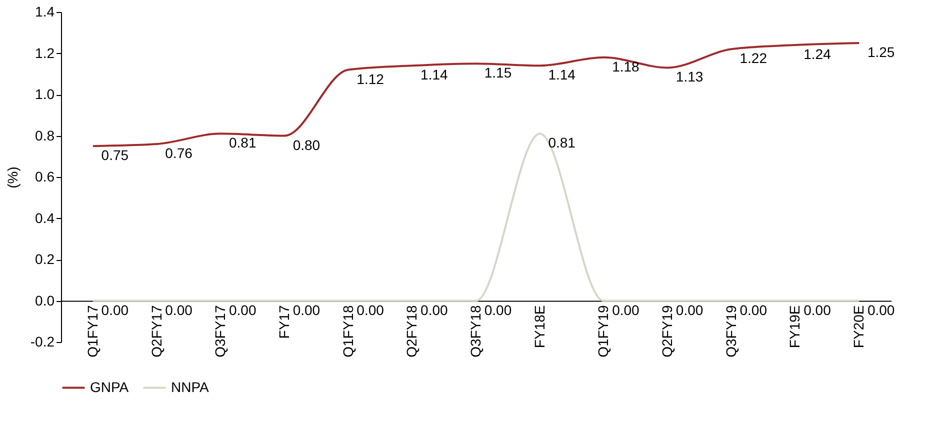 The width and height of the screenshot is (926, 443). I want to click on y-tick-label: 1.2, so click(45, 52).